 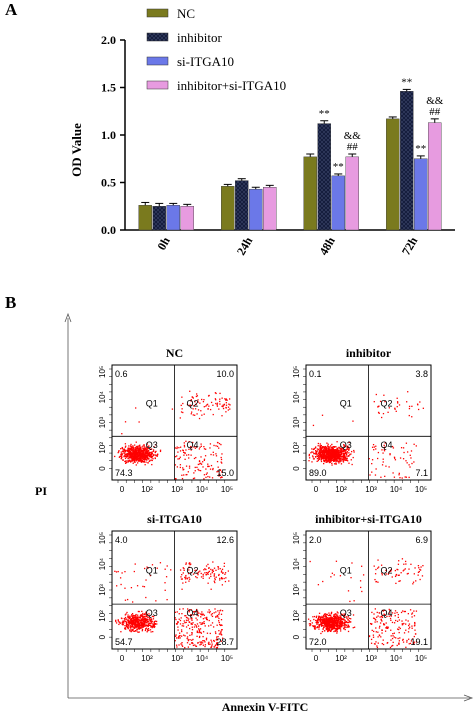 What do you see at coordinates (228, 208) in the screenshot?
I see `bar` at bounding box center [228, 208].